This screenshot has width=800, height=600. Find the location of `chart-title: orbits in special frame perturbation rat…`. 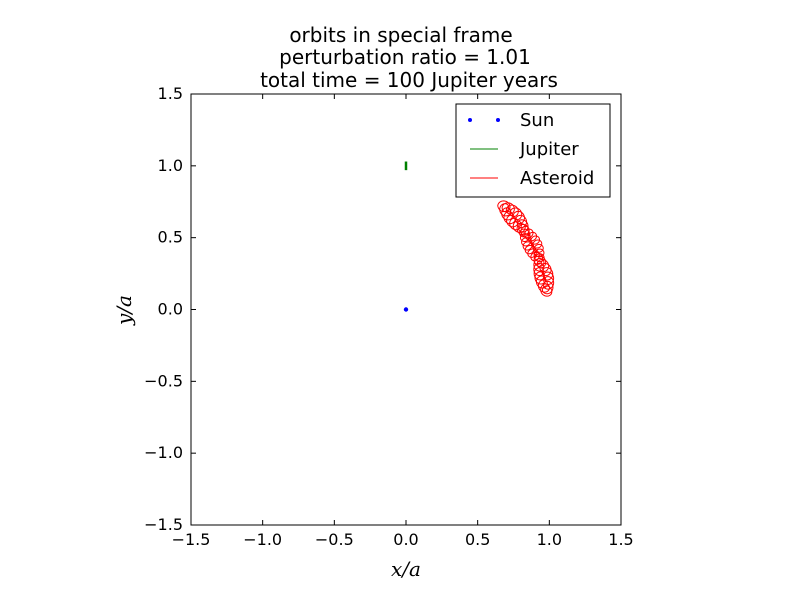

chart-title: orbits in special frame perturbation rat… is located at coordinates (409, 57).